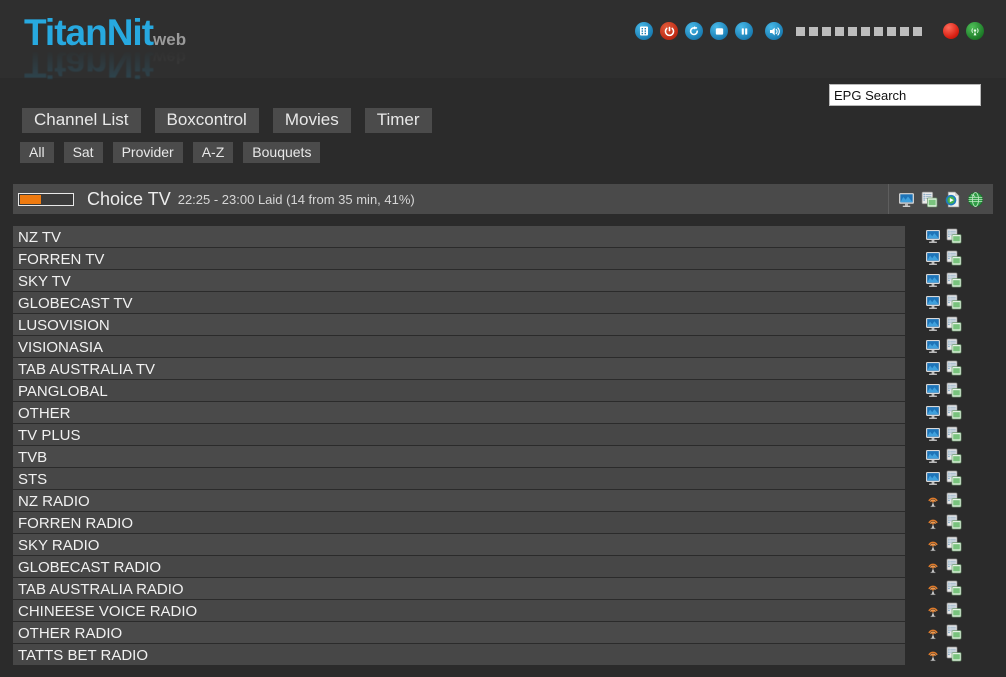  What do you see at coordinates (503, 545) in the screenshot?
I see `channel-row: SKY RADIO` at bounding box center [503, 545].